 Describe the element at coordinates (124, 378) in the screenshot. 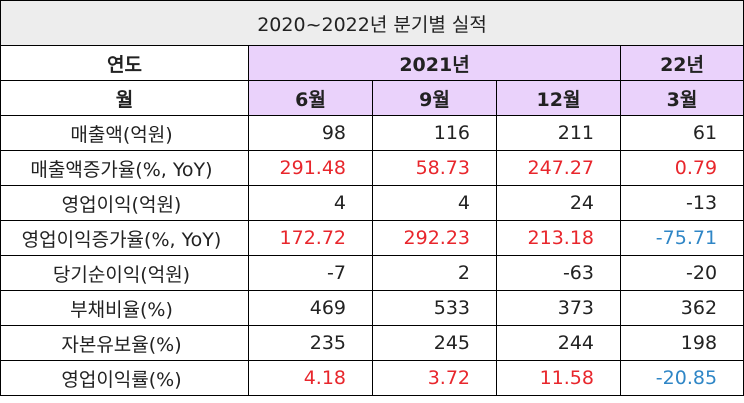

I see `row-label: 영업이익률(%)` at that location.